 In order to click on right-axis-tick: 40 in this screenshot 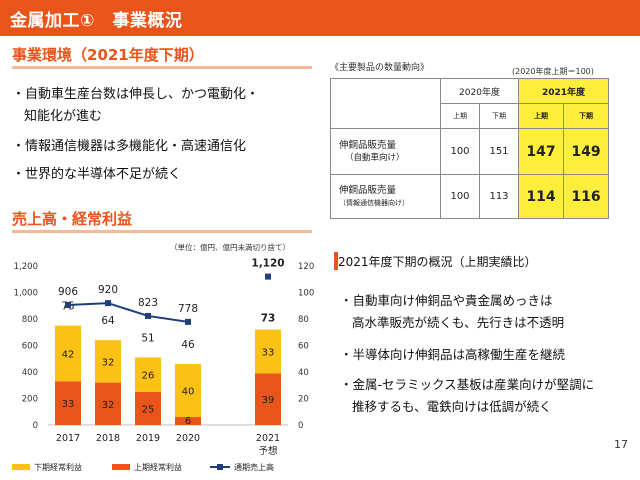, I will do `click(303, 373)`.